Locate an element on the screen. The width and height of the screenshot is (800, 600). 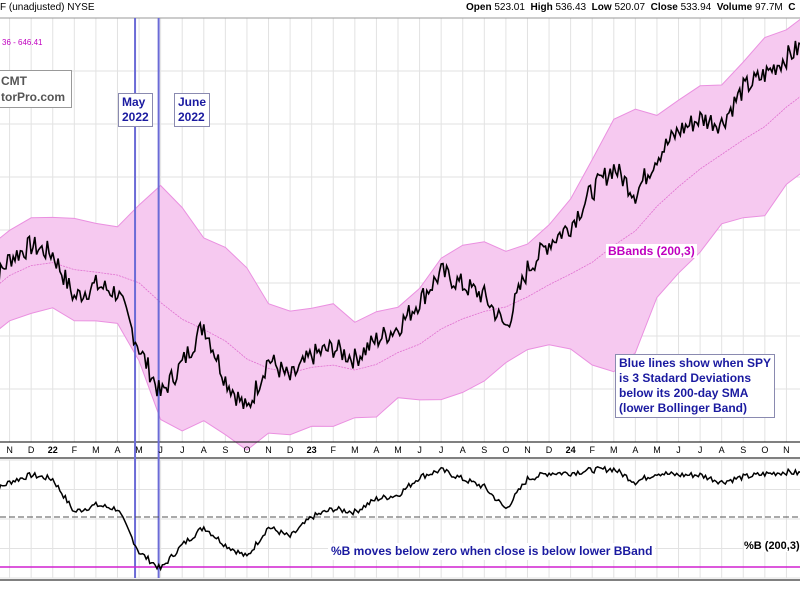
logo-line2: torPro.com is located at coordinates (33, 97).